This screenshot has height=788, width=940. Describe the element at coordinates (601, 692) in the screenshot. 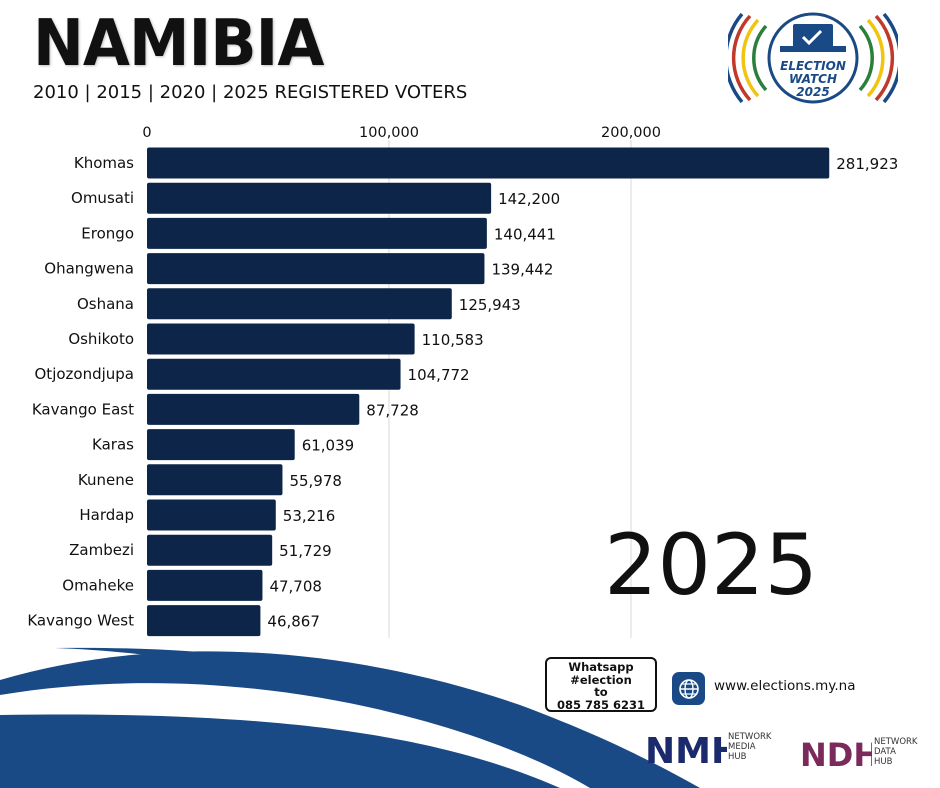

I see `whatsapp-line-3: to` at that location.